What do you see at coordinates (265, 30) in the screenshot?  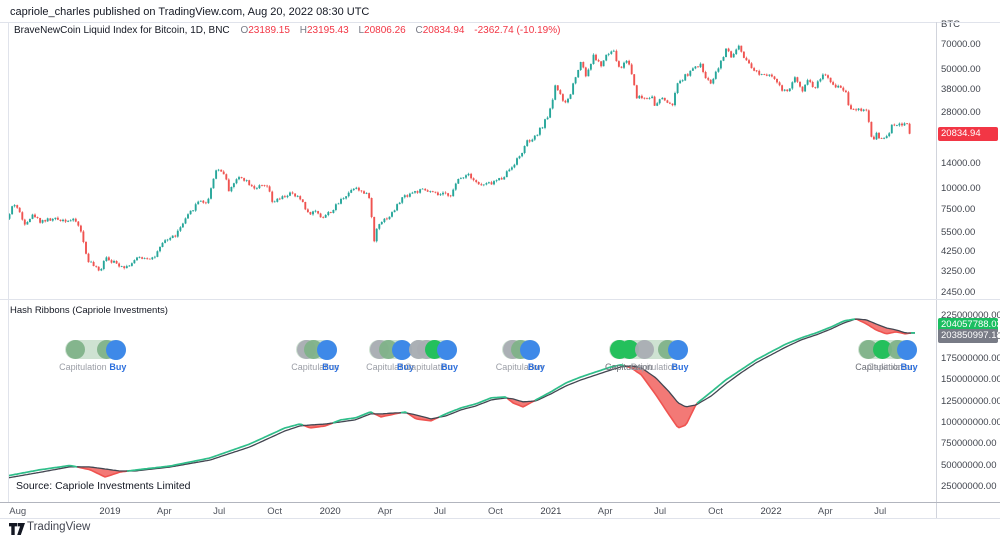 I see `legend-open: O23189.15` at bounding box center [265, 30].